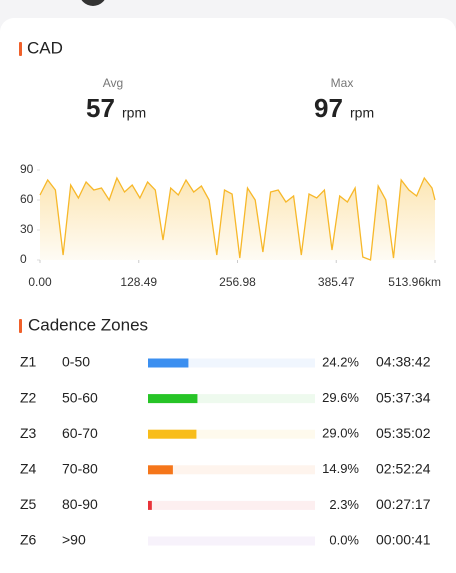  Describe the element at coordinates (344, 504) in the screenshot. I see `zone-percent: 2.3%` at that location.